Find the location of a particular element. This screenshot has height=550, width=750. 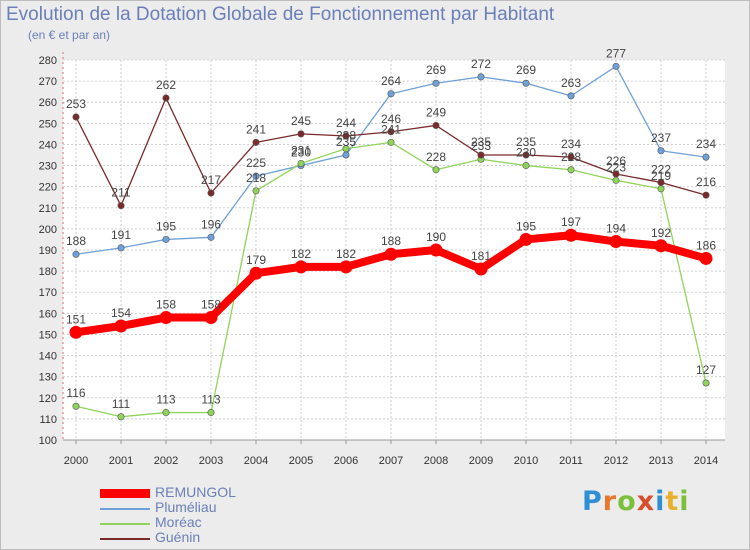

legend-swatch-moreac is located at coordinates (125, 523).